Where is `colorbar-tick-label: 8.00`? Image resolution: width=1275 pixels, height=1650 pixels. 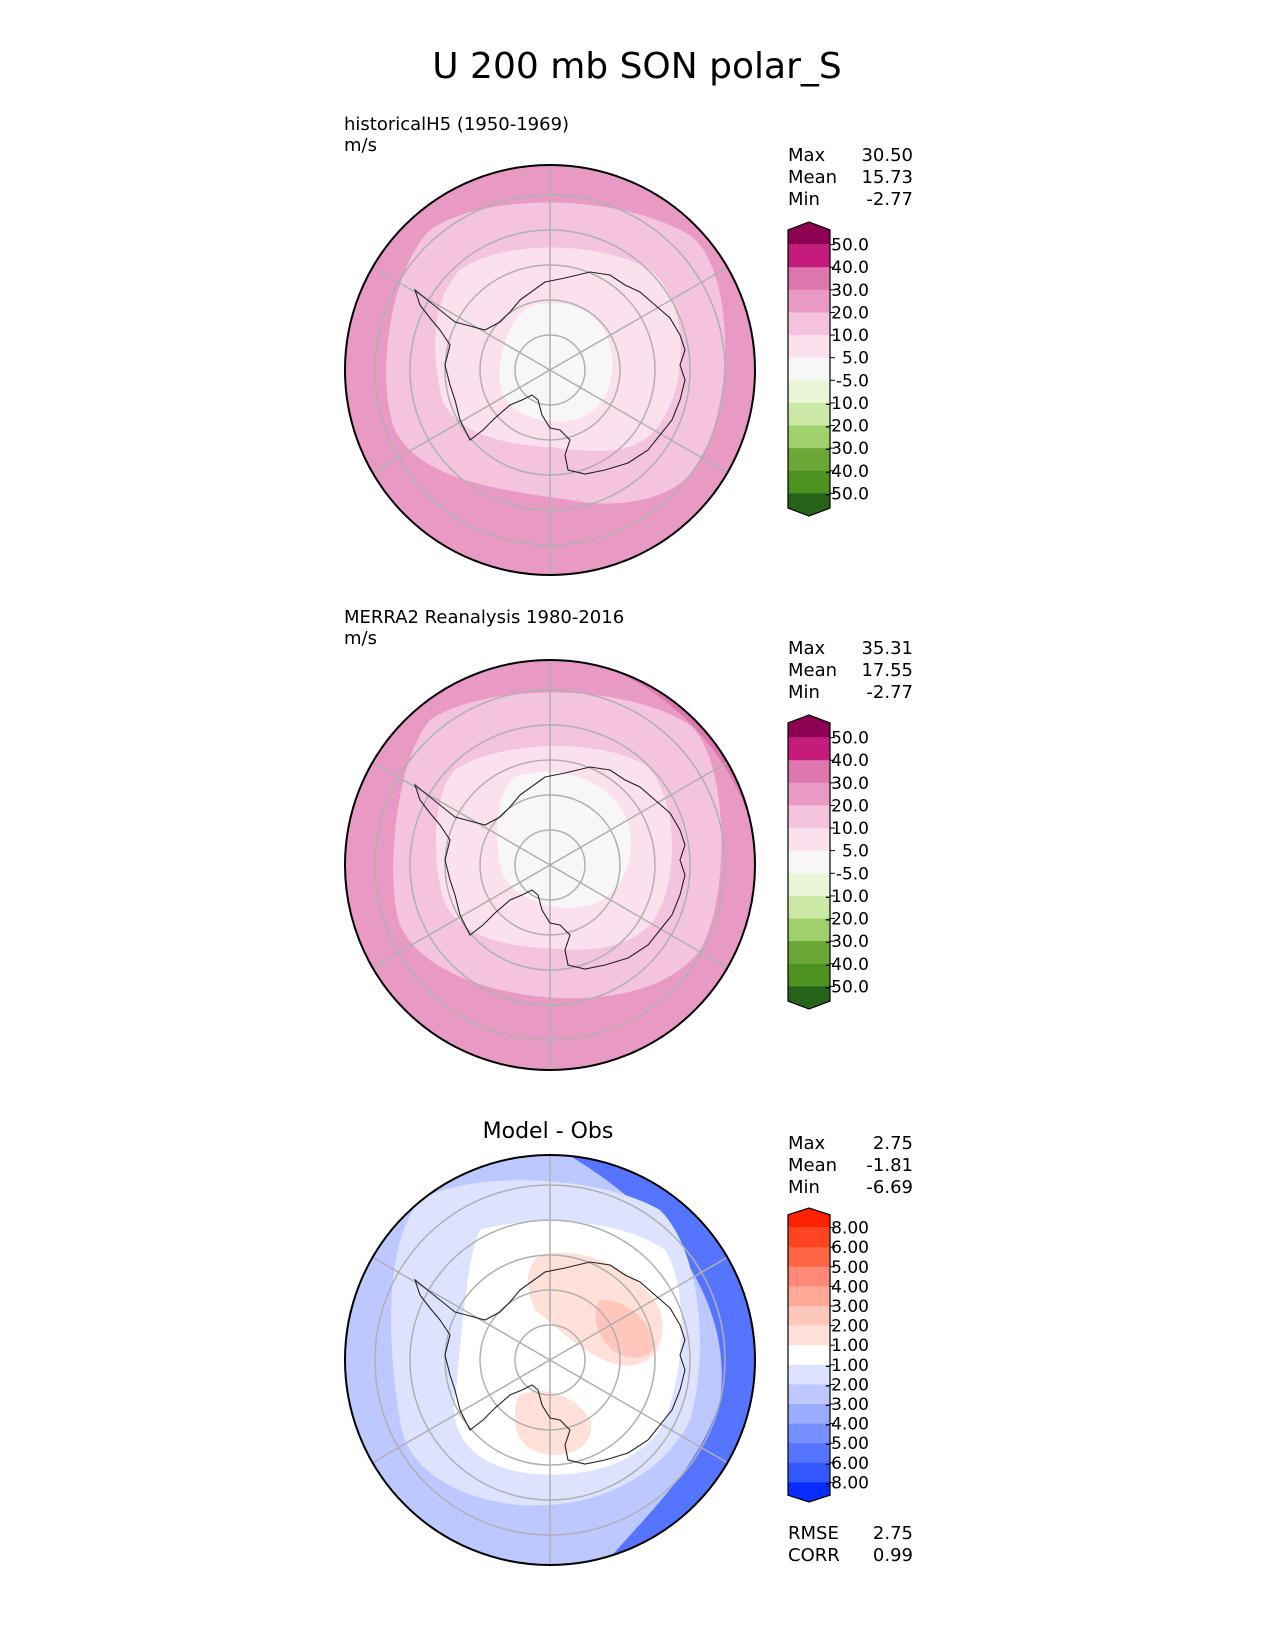
colorbar-tick-label: 8.00 is located at coordinates (850, 1229).